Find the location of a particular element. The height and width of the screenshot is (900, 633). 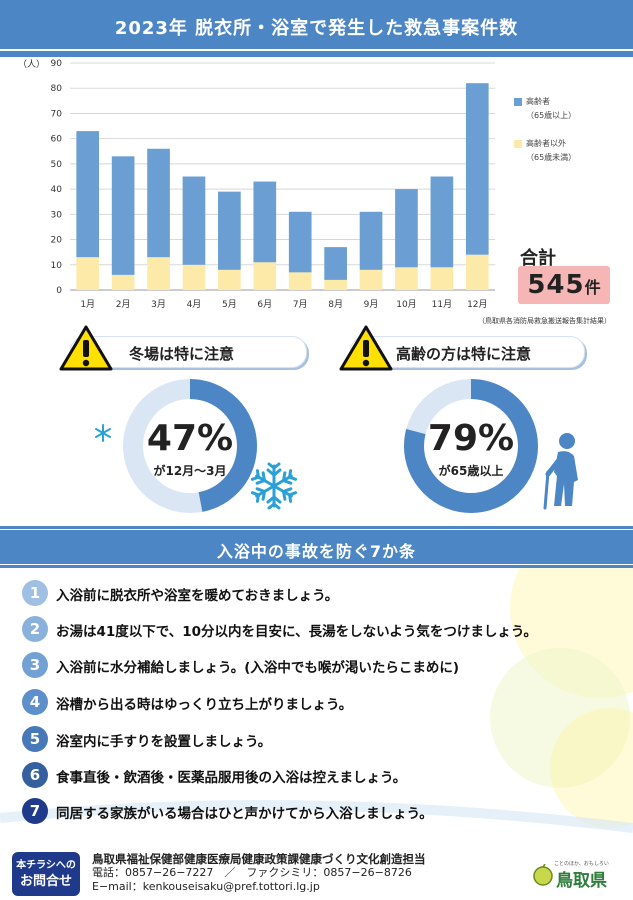

elderly-person-icon is located at coordinates (560, 471).